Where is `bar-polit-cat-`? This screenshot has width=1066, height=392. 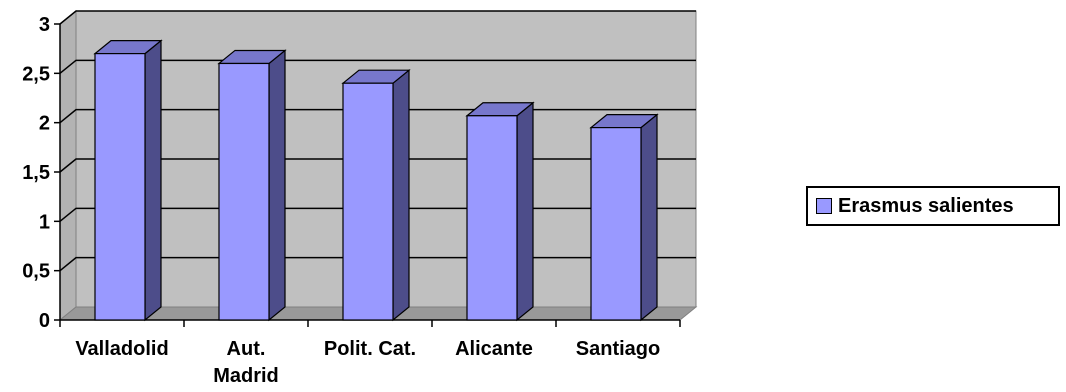
bar-polit-cat- is located at coordinates (376, 195).